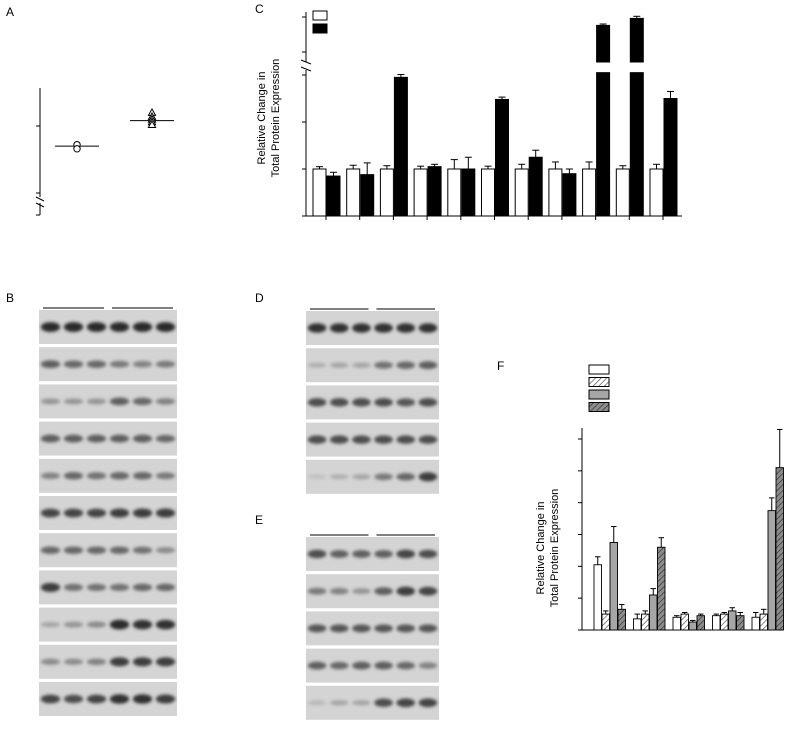 This screenshot has width=786, height=731. What do you see at coordinates (500, 366) in the screenshot?
I see `panel-letter-f: F` at bounding box center [500, 366].